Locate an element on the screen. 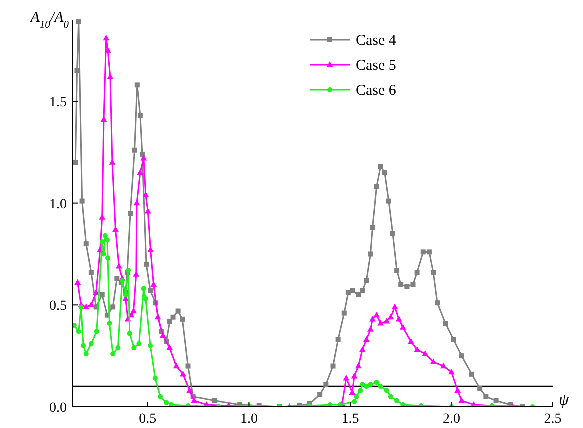 This screenshot has height=428, width=583. y-tick-label: 0.5 is located at coordinates (58, 306).